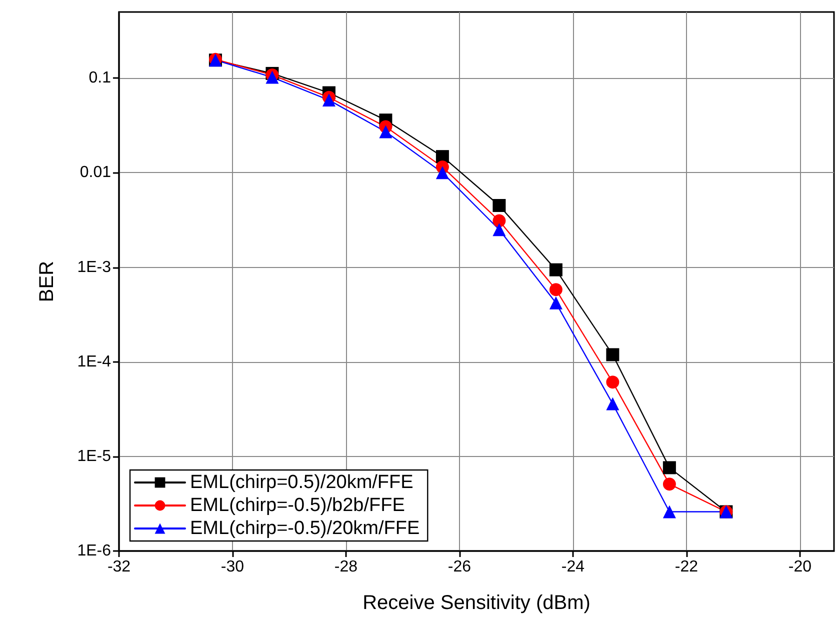 The height and width of the screenshot is (636, 836). What do you see at coordinates (305, 528) in the screenshot?
I see `legend-label: EML(chirp=-0.5)/20km/FFE` at bounding box center [305, 528].